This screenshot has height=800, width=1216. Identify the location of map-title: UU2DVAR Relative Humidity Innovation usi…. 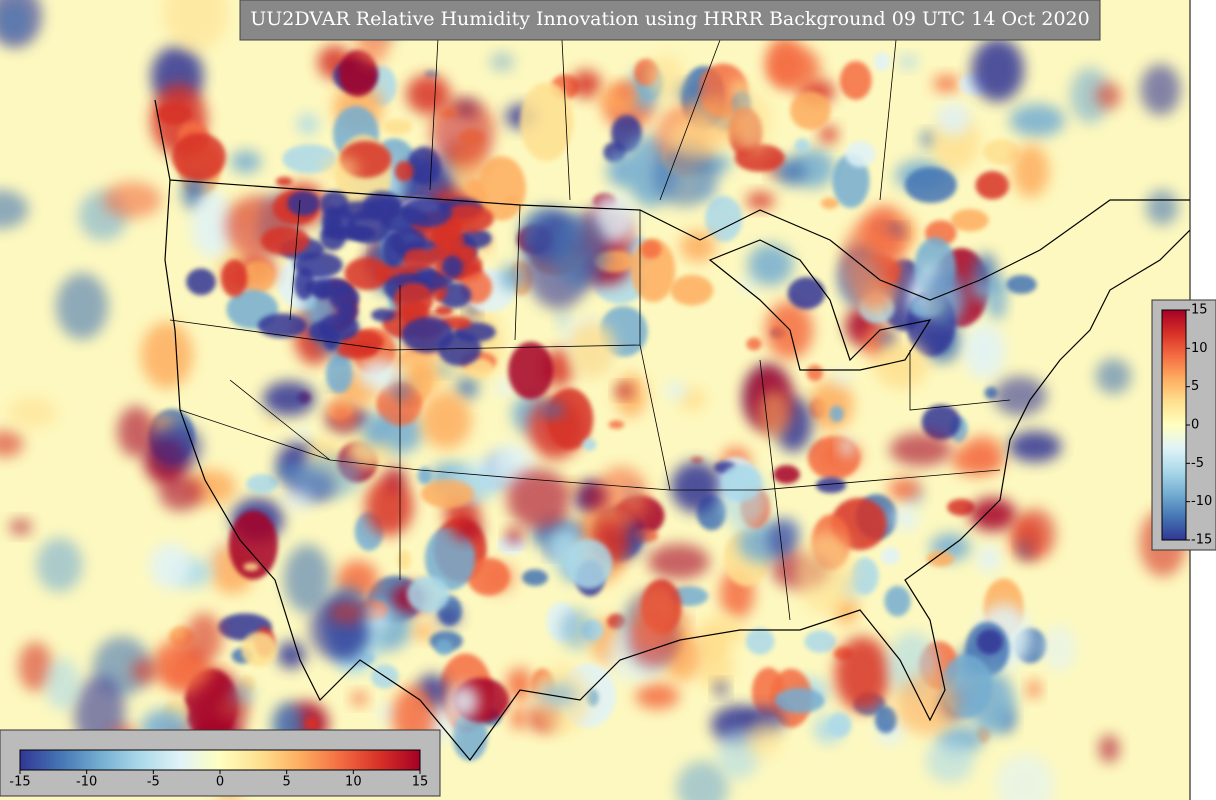
(669, 19).